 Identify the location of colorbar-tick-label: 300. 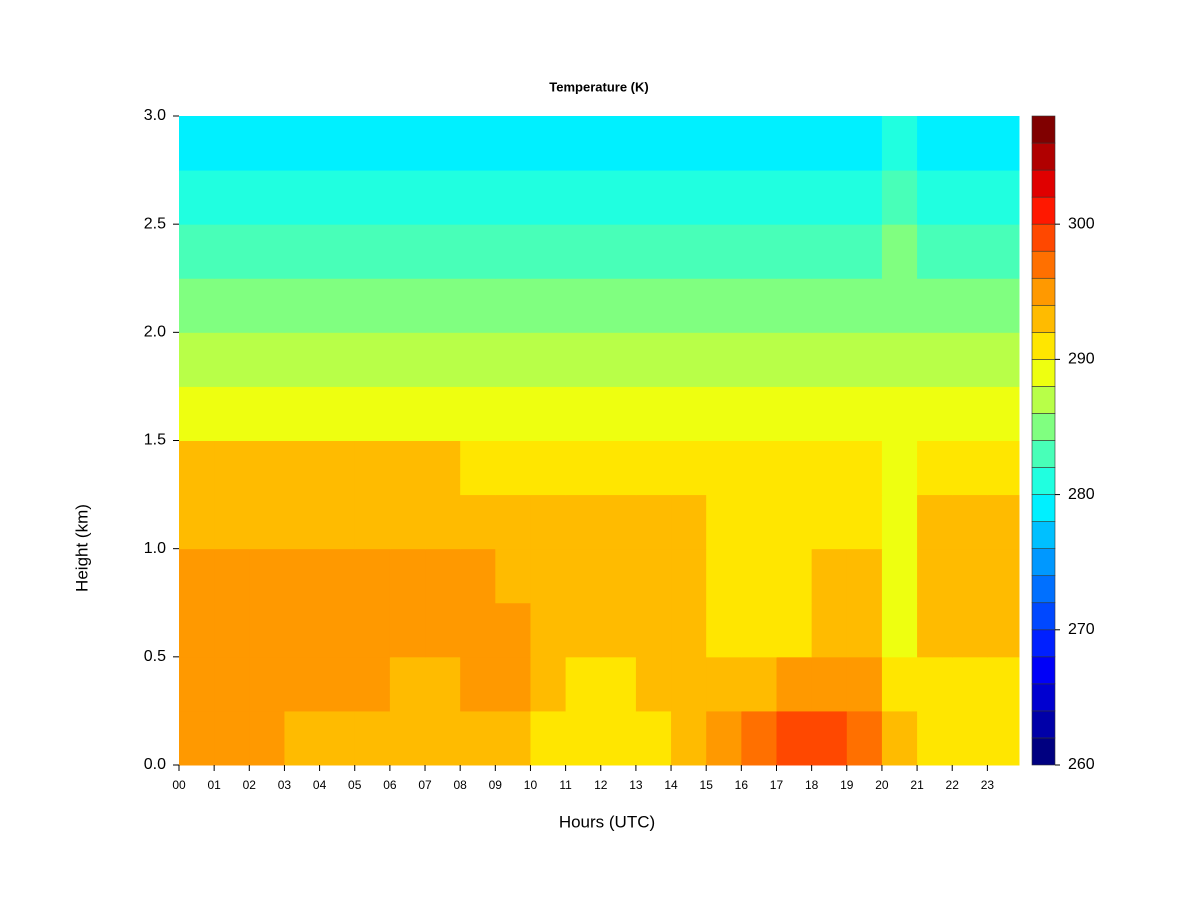
(1081, 223).